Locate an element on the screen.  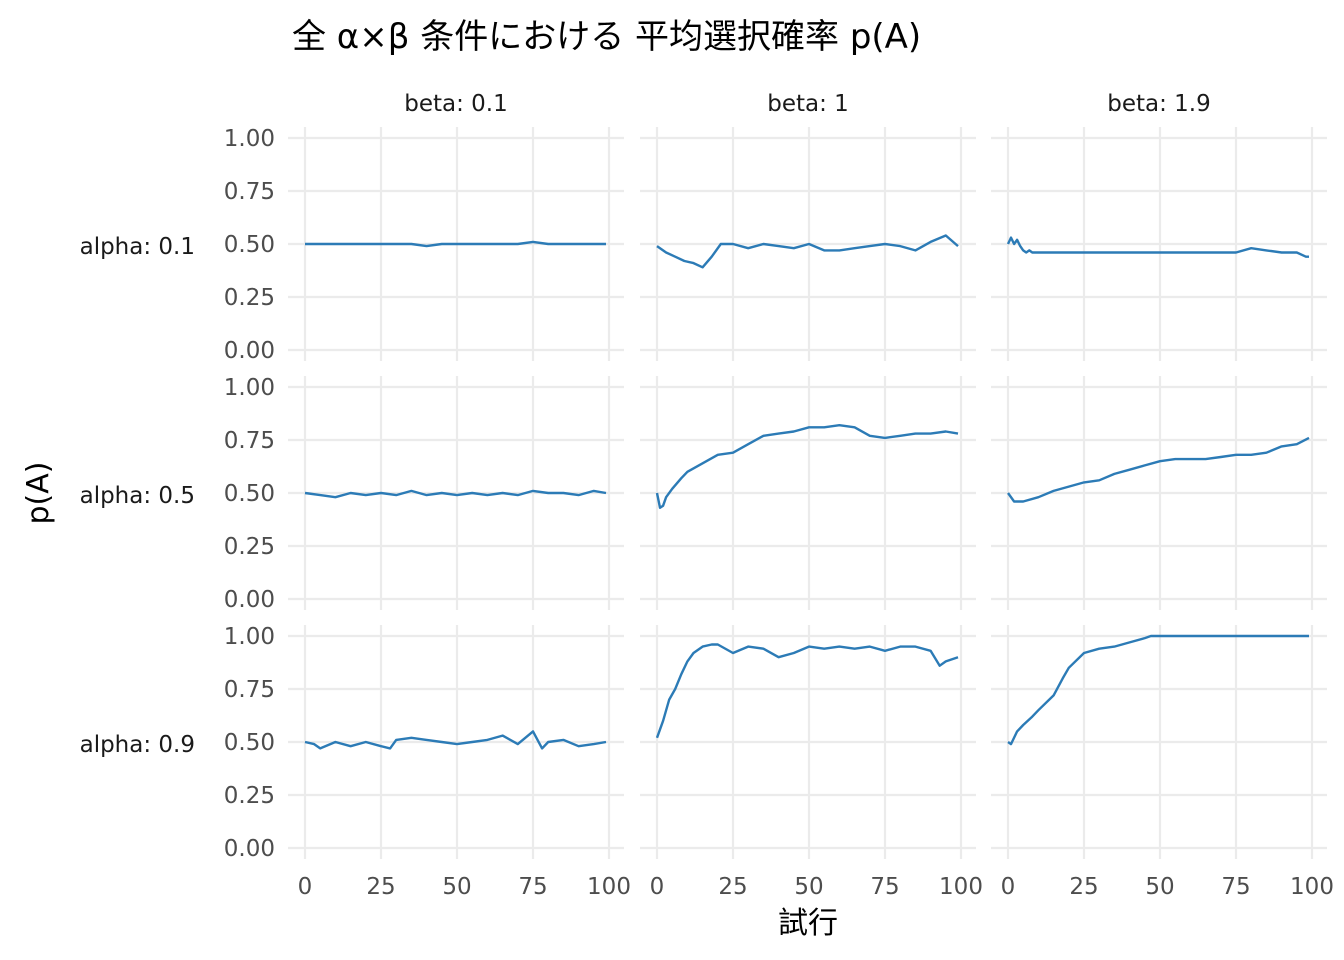
column-strip-label: beta: 0.1 is located at coordinates (456, 104).